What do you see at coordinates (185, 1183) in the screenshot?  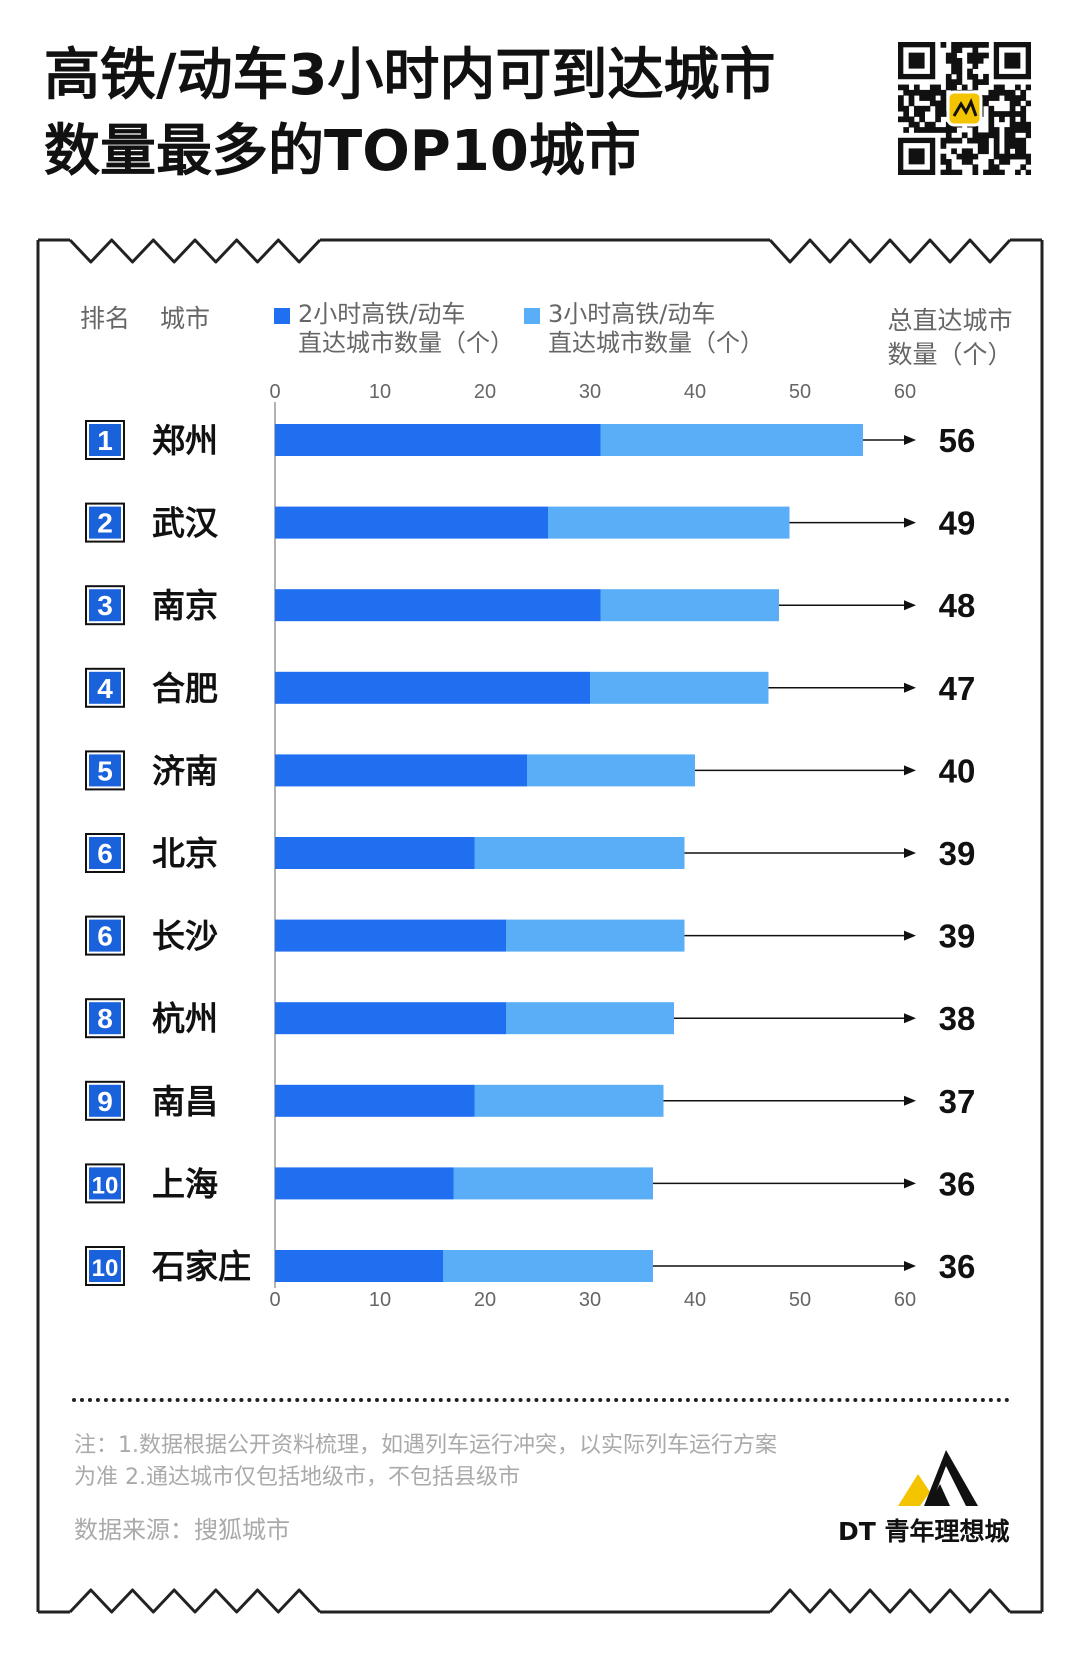 I see `city-label: 上海` at bounding box center [185, 1183].